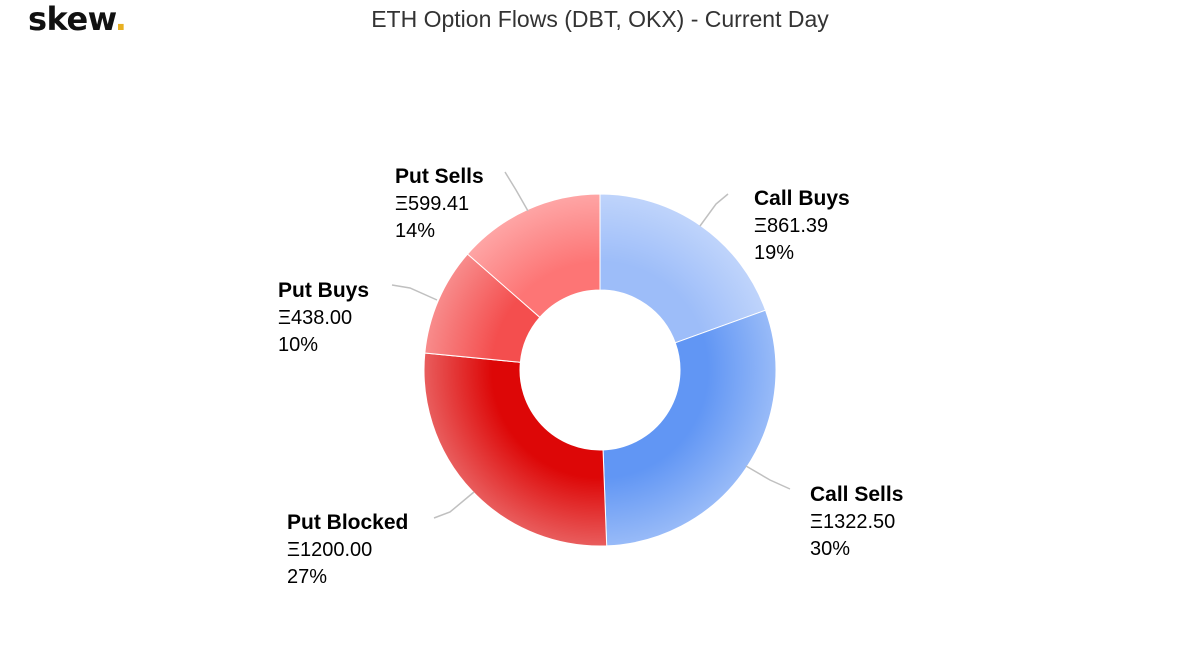 This screenshot has width=1200, height=670. Describe the element at coordinates (298, 345) in the screenshot. I see `slice-label-percent: 10%` at that location.